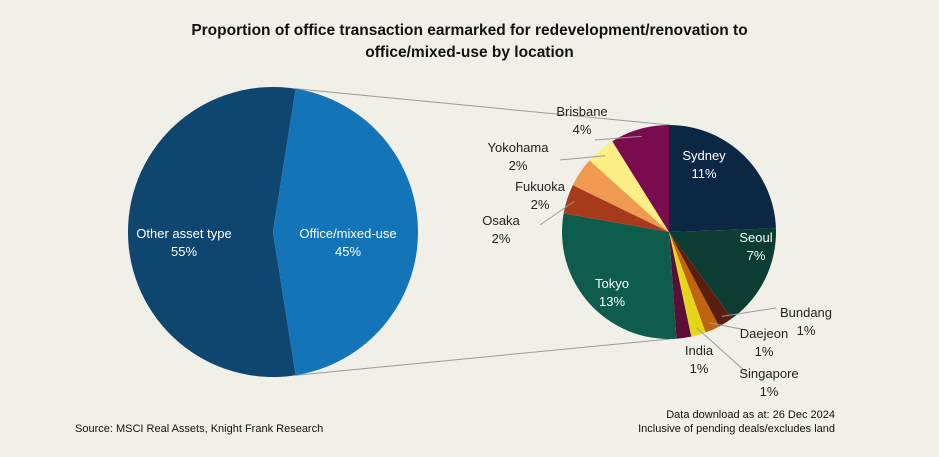 Image resolution: width=939 pixels, height=457 pixels. I want to click on leader-line-osaka, so click(557, 213).